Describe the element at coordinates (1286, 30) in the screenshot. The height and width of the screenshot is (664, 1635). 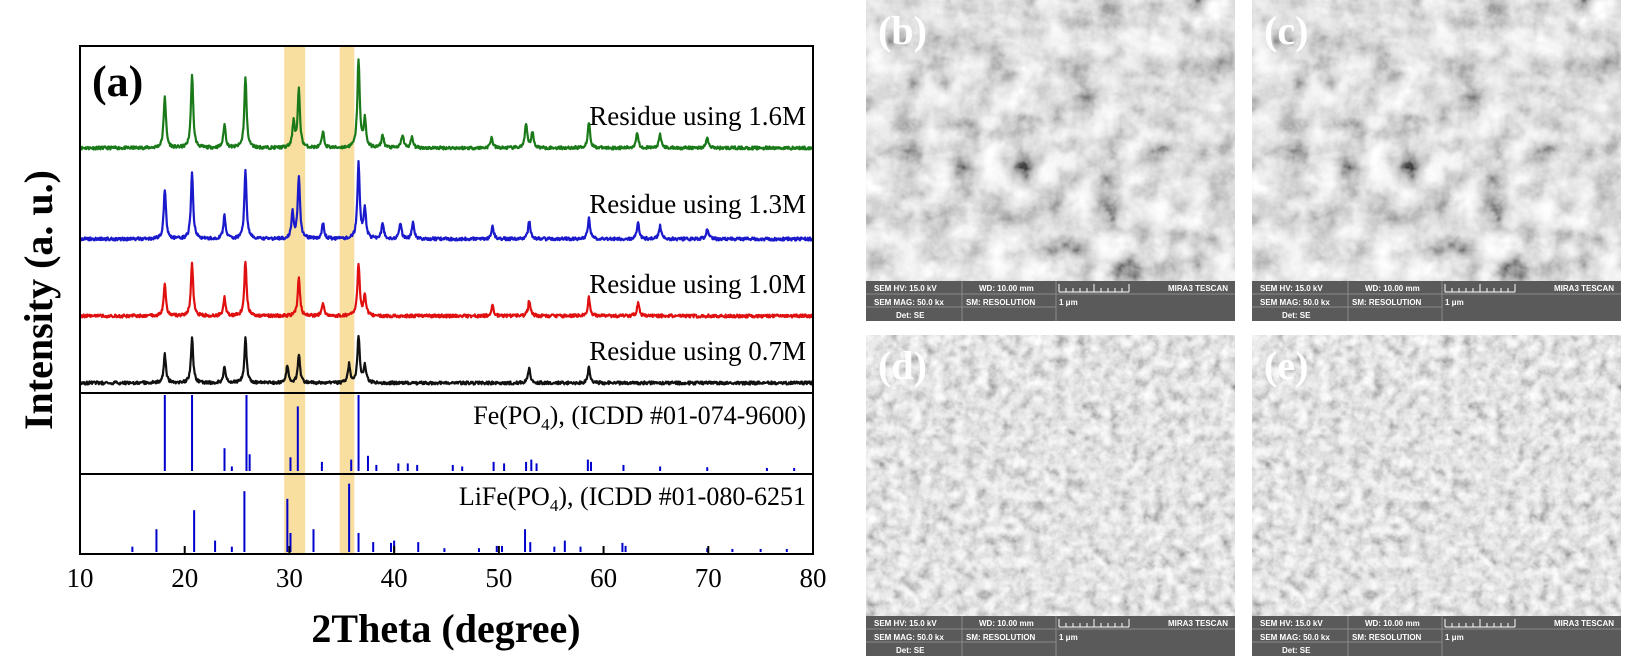
I see `panel-label-c: (c)` at that location.